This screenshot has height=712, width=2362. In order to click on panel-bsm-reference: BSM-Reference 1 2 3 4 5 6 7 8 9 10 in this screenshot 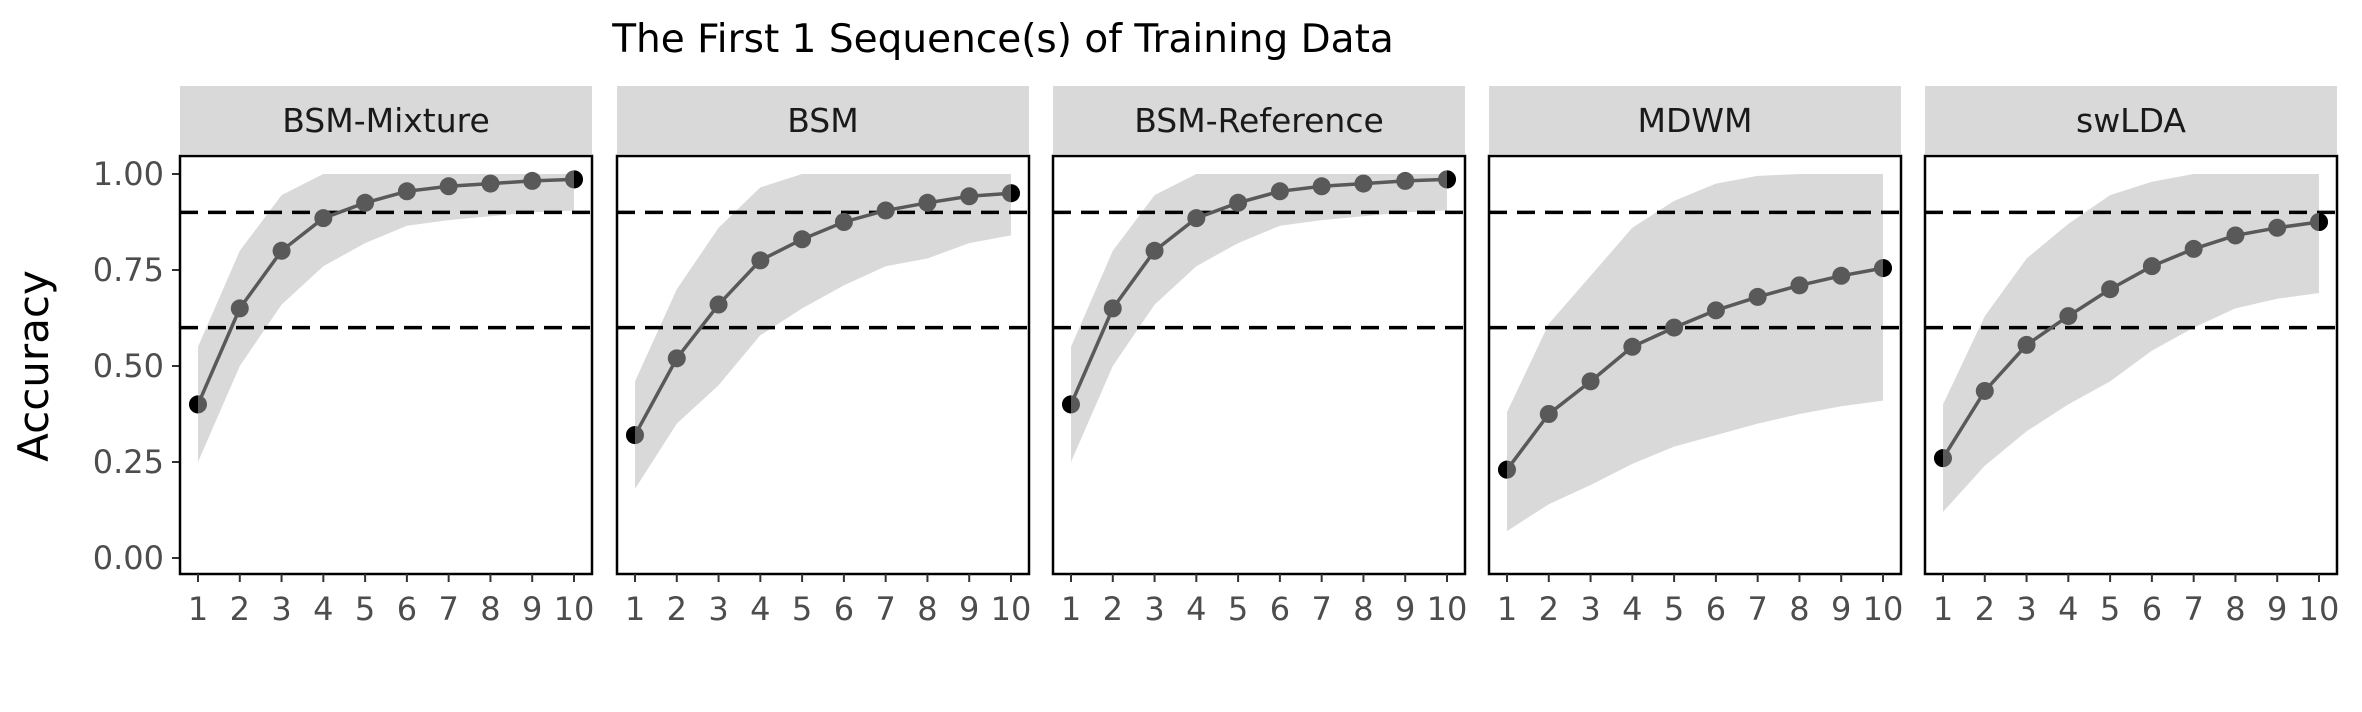, I will do `click(1259, 357)`.